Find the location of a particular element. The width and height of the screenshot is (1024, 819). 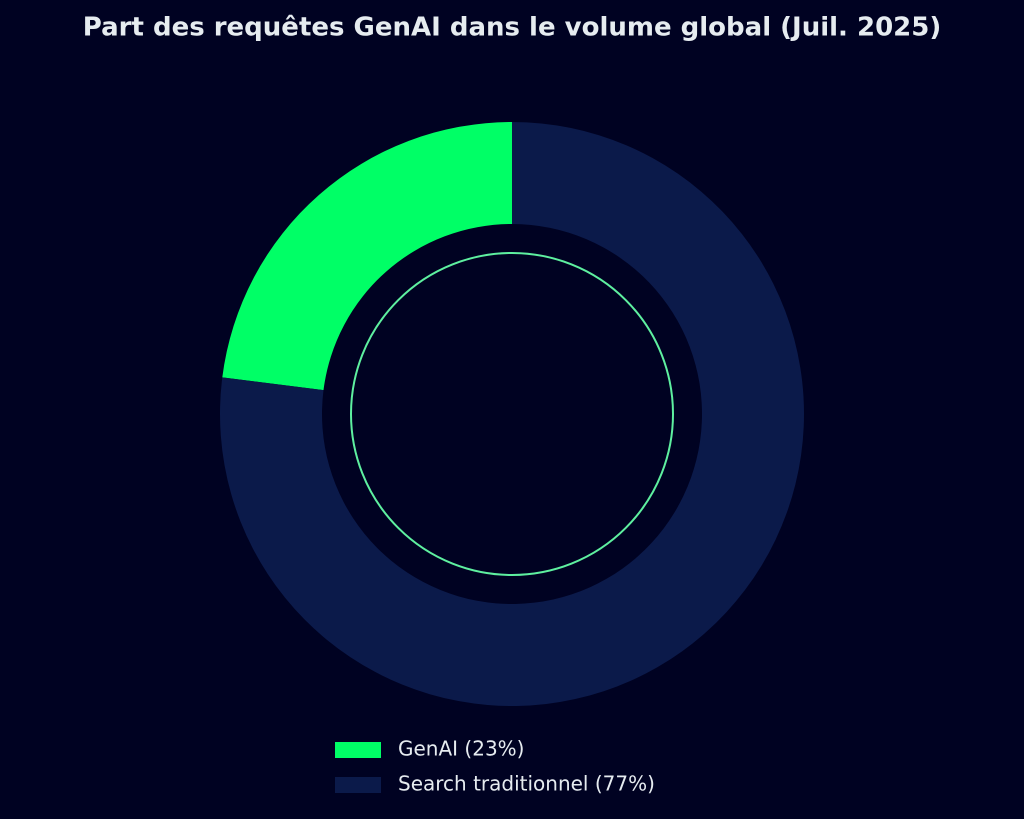

legend-label: Search traditionnel (77%) is located at coordinates (526, 784).